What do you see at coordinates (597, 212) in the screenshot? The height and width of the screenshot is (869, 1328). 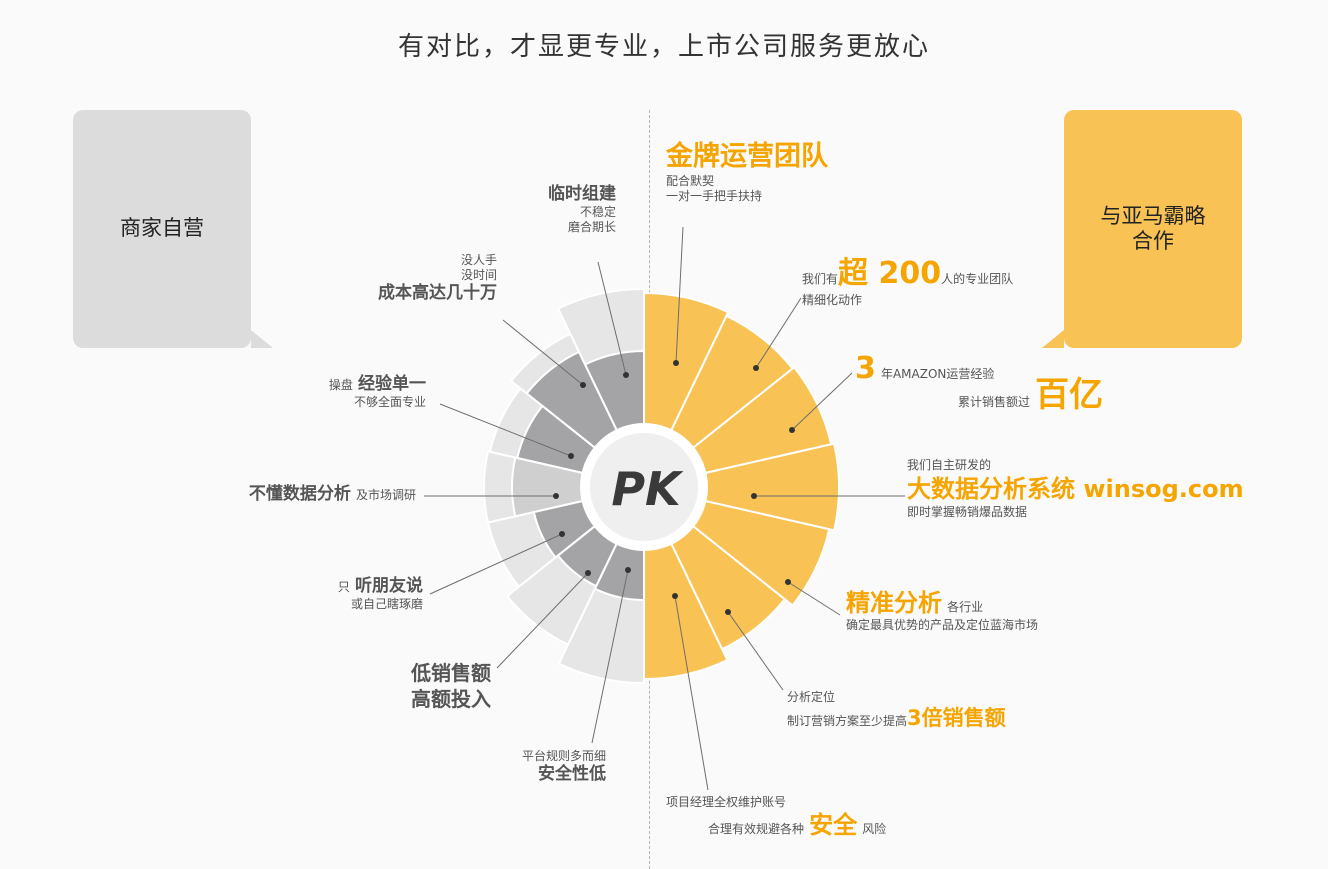 I see `left-item-1-line1: 不稳定` at bounding box center [597, 212].